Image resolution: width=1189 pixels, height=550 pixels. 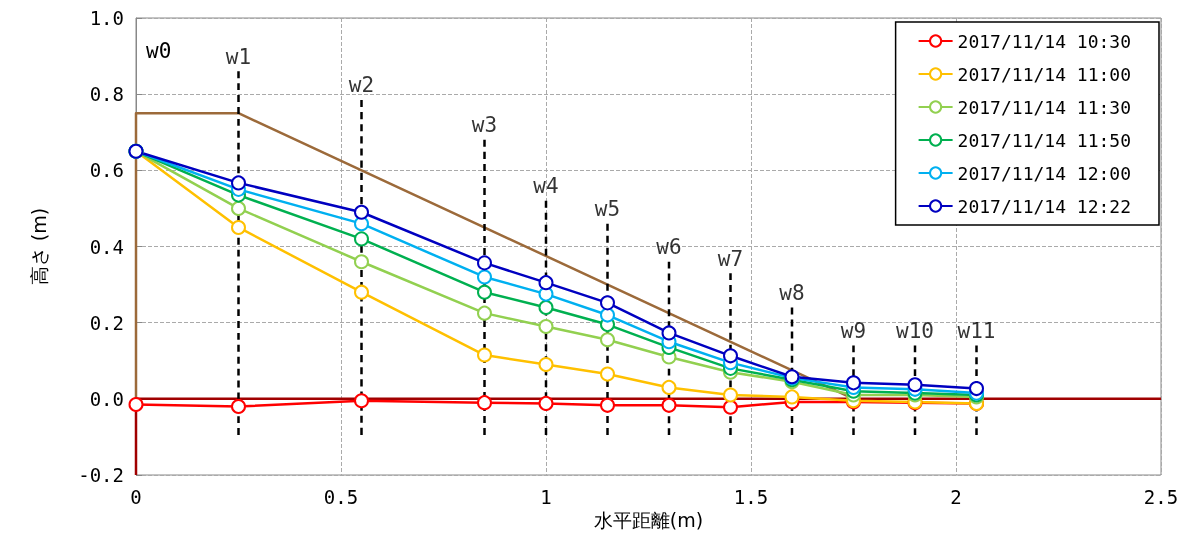 I want to click on y-tick-label: 1.0, so click(x=106, y=18).